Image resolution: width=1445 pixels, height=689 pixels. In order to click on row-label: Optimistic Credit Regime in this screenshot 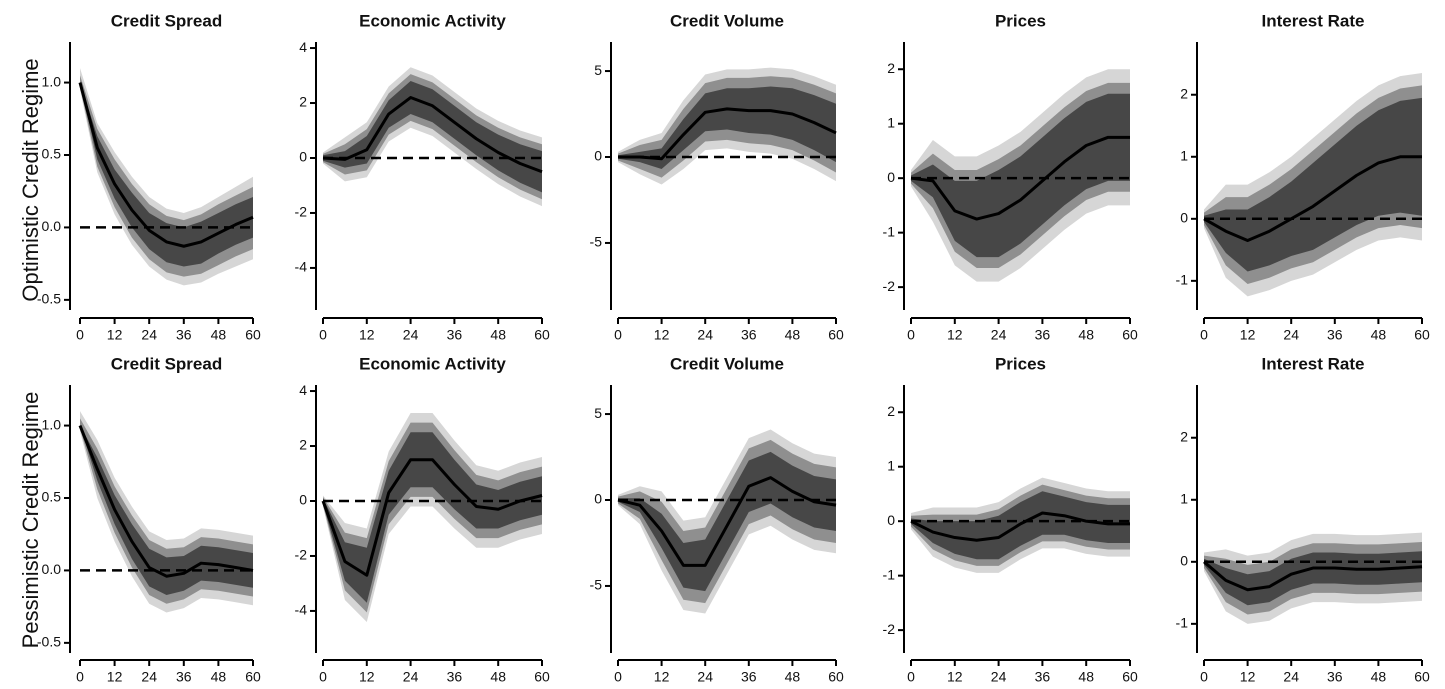, I will do `click(30, 179)`.